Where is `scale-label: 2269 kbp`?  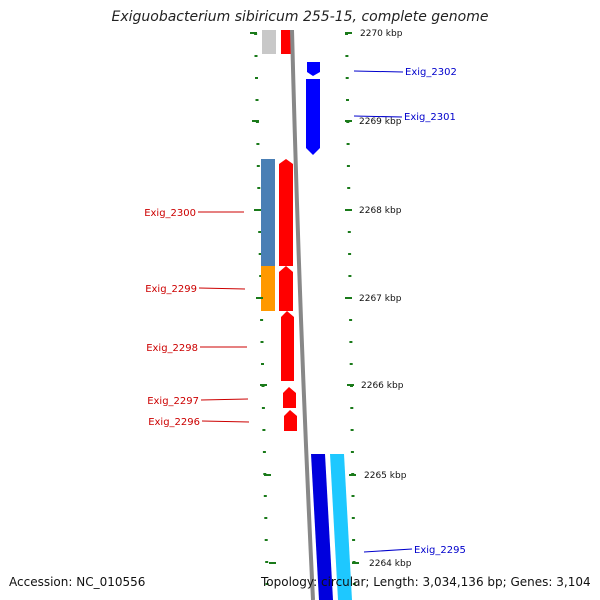
scale-label: 2269 kbp is located at coordinates (380, 122).